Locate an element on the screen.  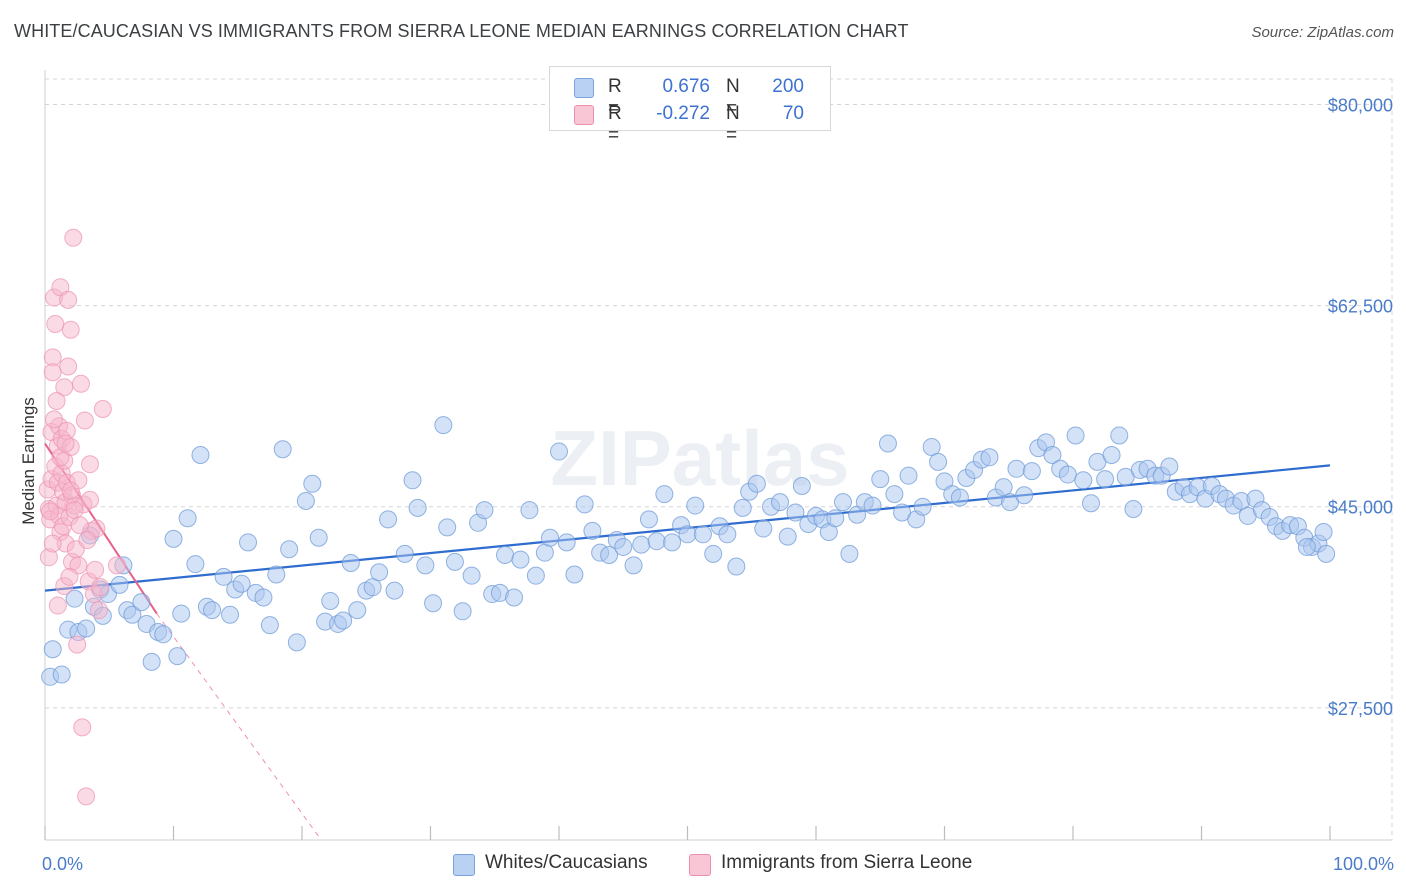
legend-n-label: N = is located at coordinates (733, 97).